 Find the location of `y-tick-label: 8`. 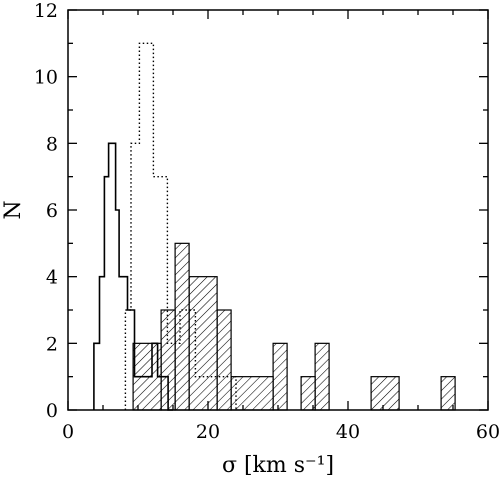

y-tick-label: 8 is located at coordinates (52, 144).